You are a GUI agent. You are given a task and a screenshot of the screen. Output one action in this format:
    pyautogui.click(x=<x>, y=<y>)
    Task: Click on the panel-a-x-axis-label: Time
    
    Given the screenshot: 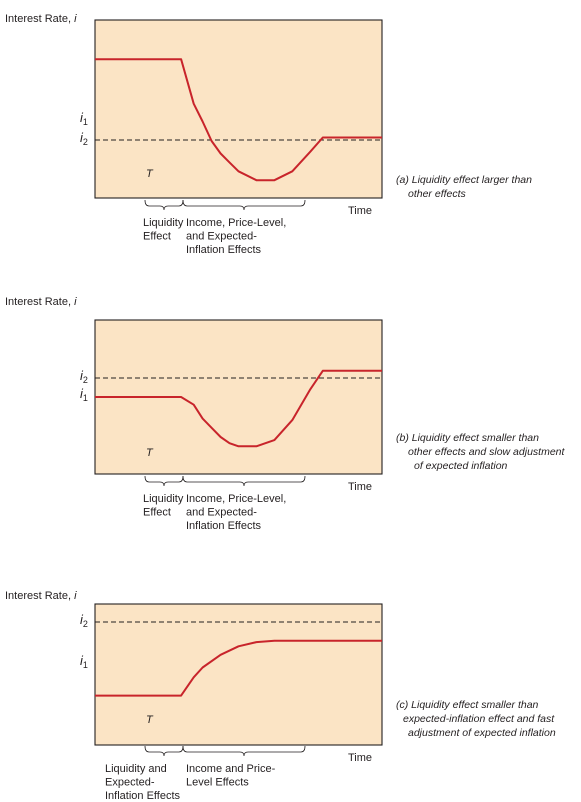 What is the action you would take?
    pyautogui.click(x=360, y=211)
    